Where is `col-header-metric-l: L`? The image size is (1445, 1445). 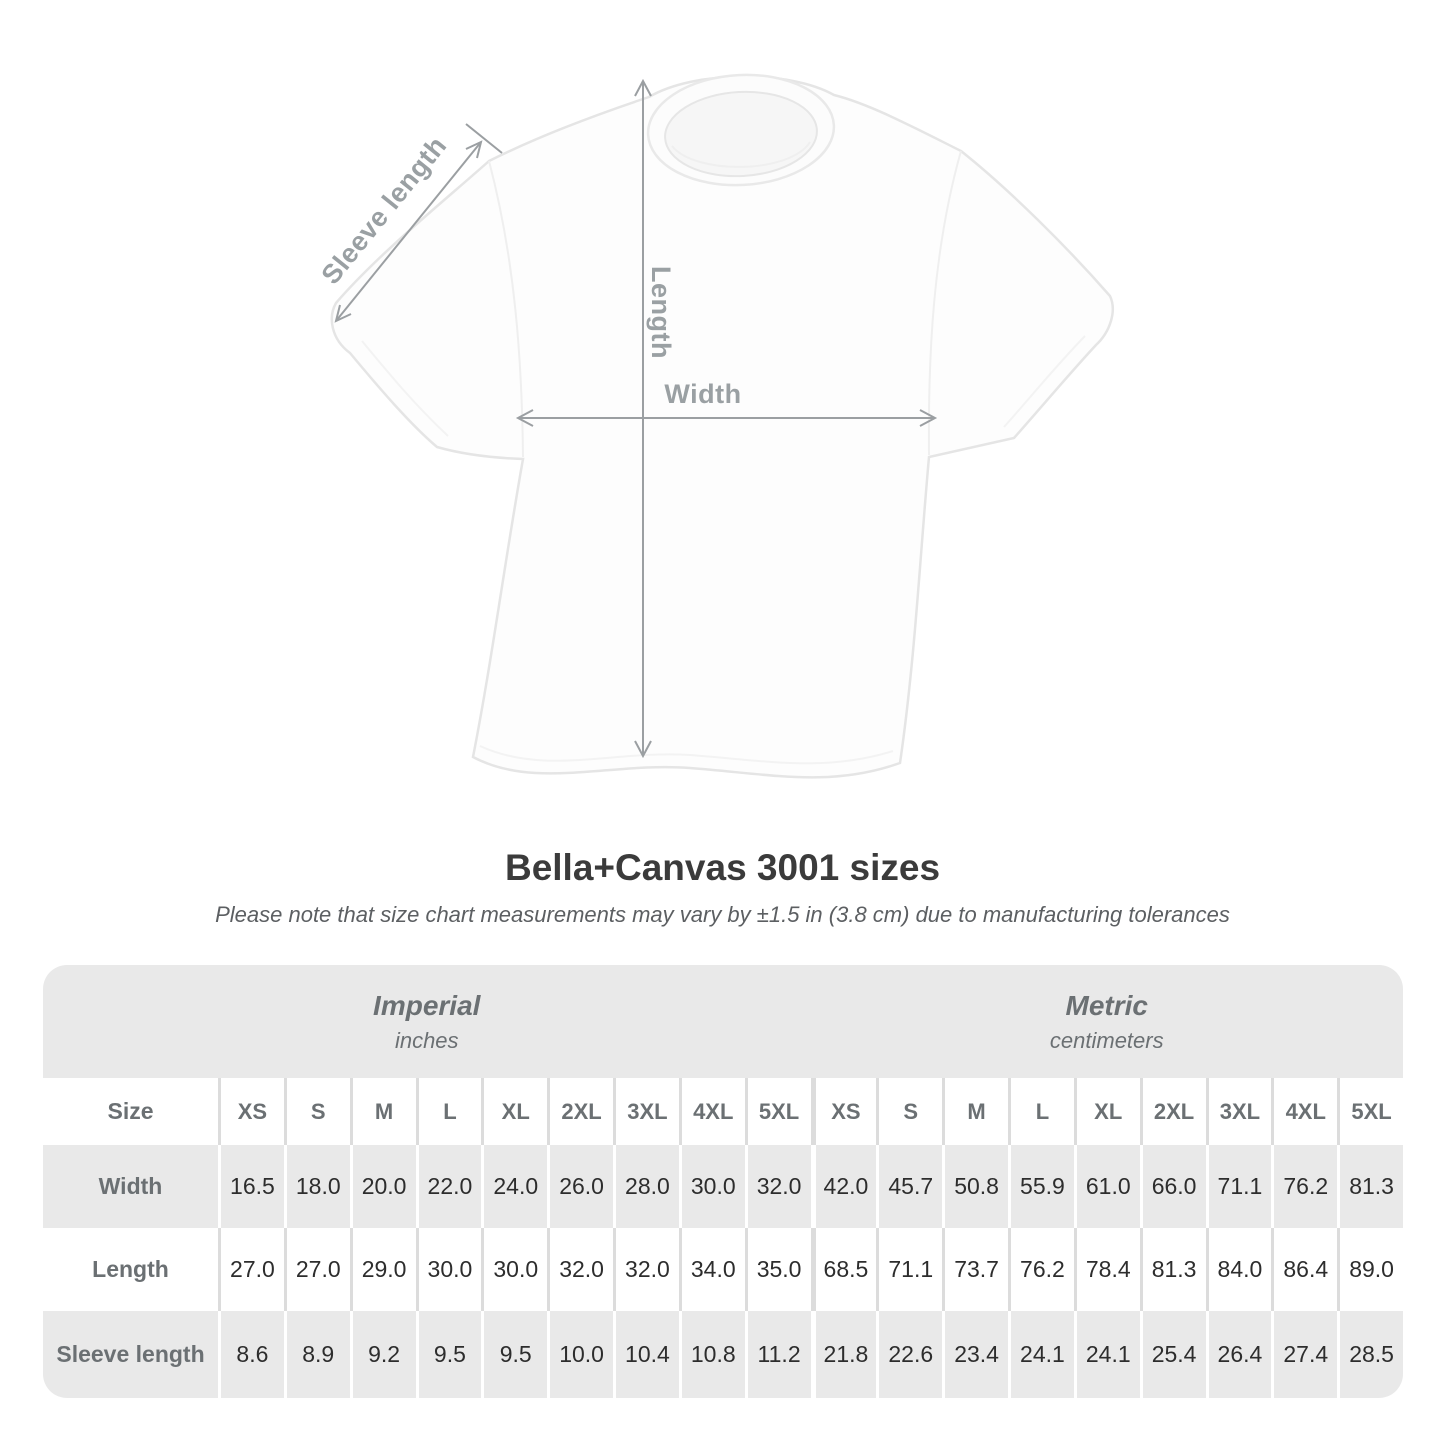 col-header-metric-l: L is located at coordinates (1041, 1111).